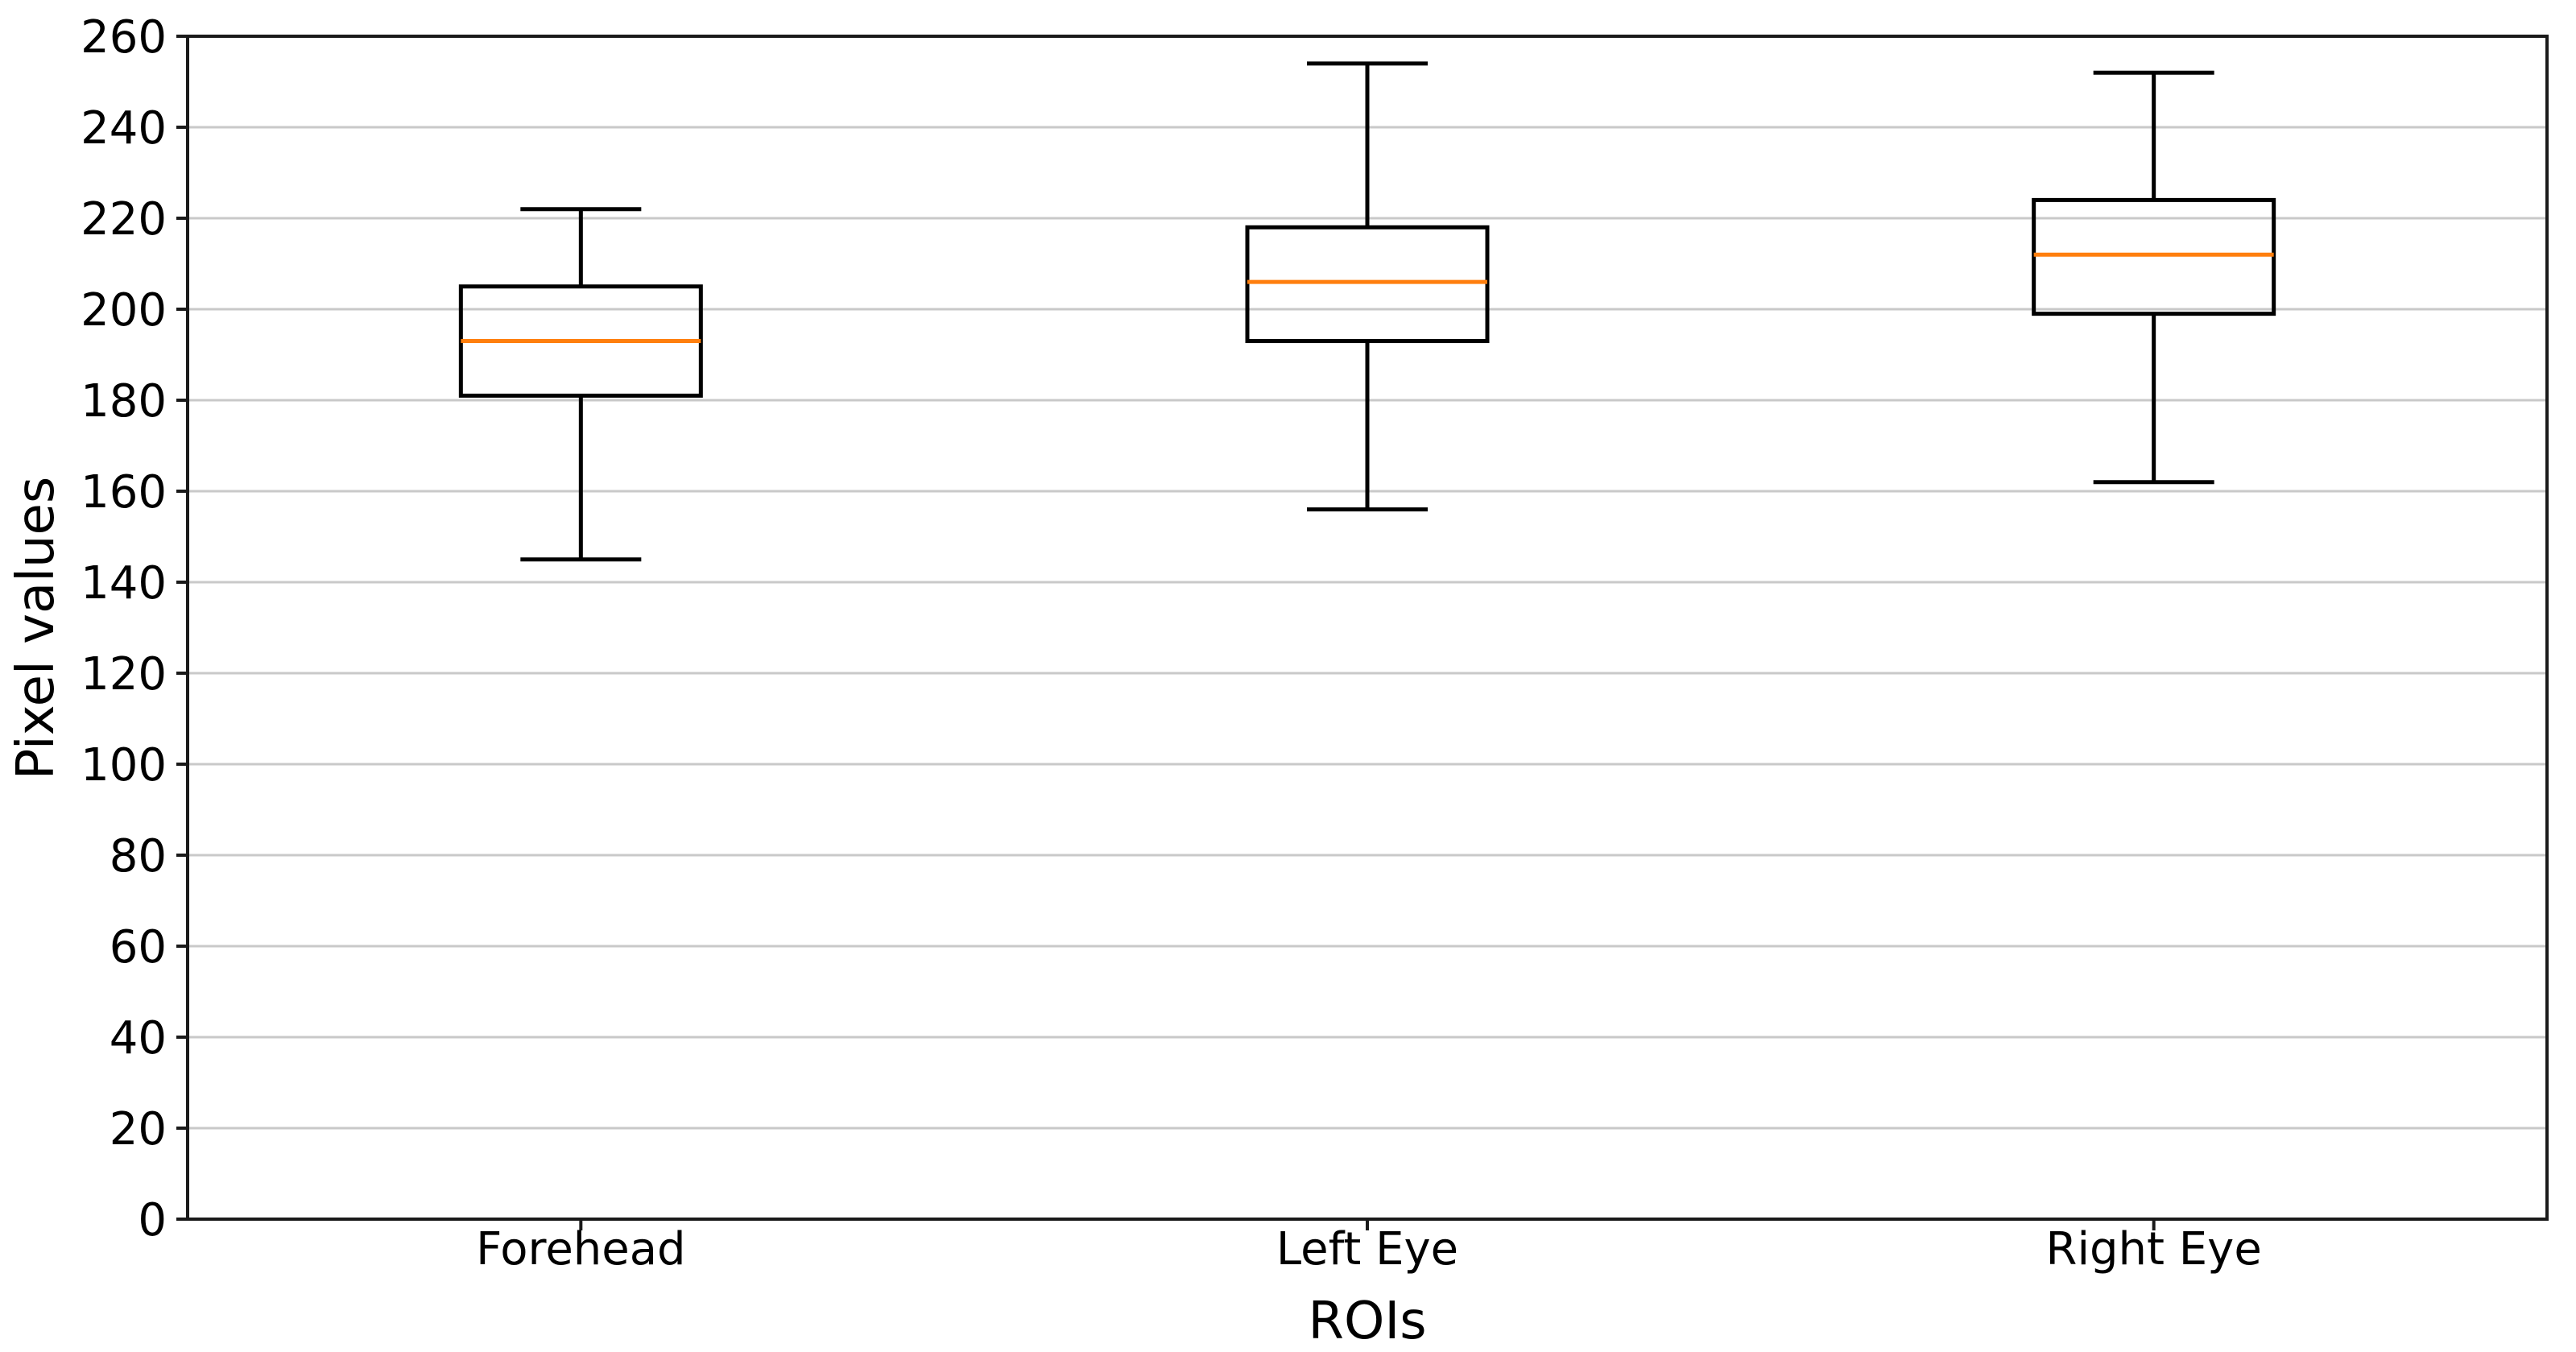 This screenshot has width=2576, height=1352. I want to click on y-tick-label: 120, so click(124, 674).